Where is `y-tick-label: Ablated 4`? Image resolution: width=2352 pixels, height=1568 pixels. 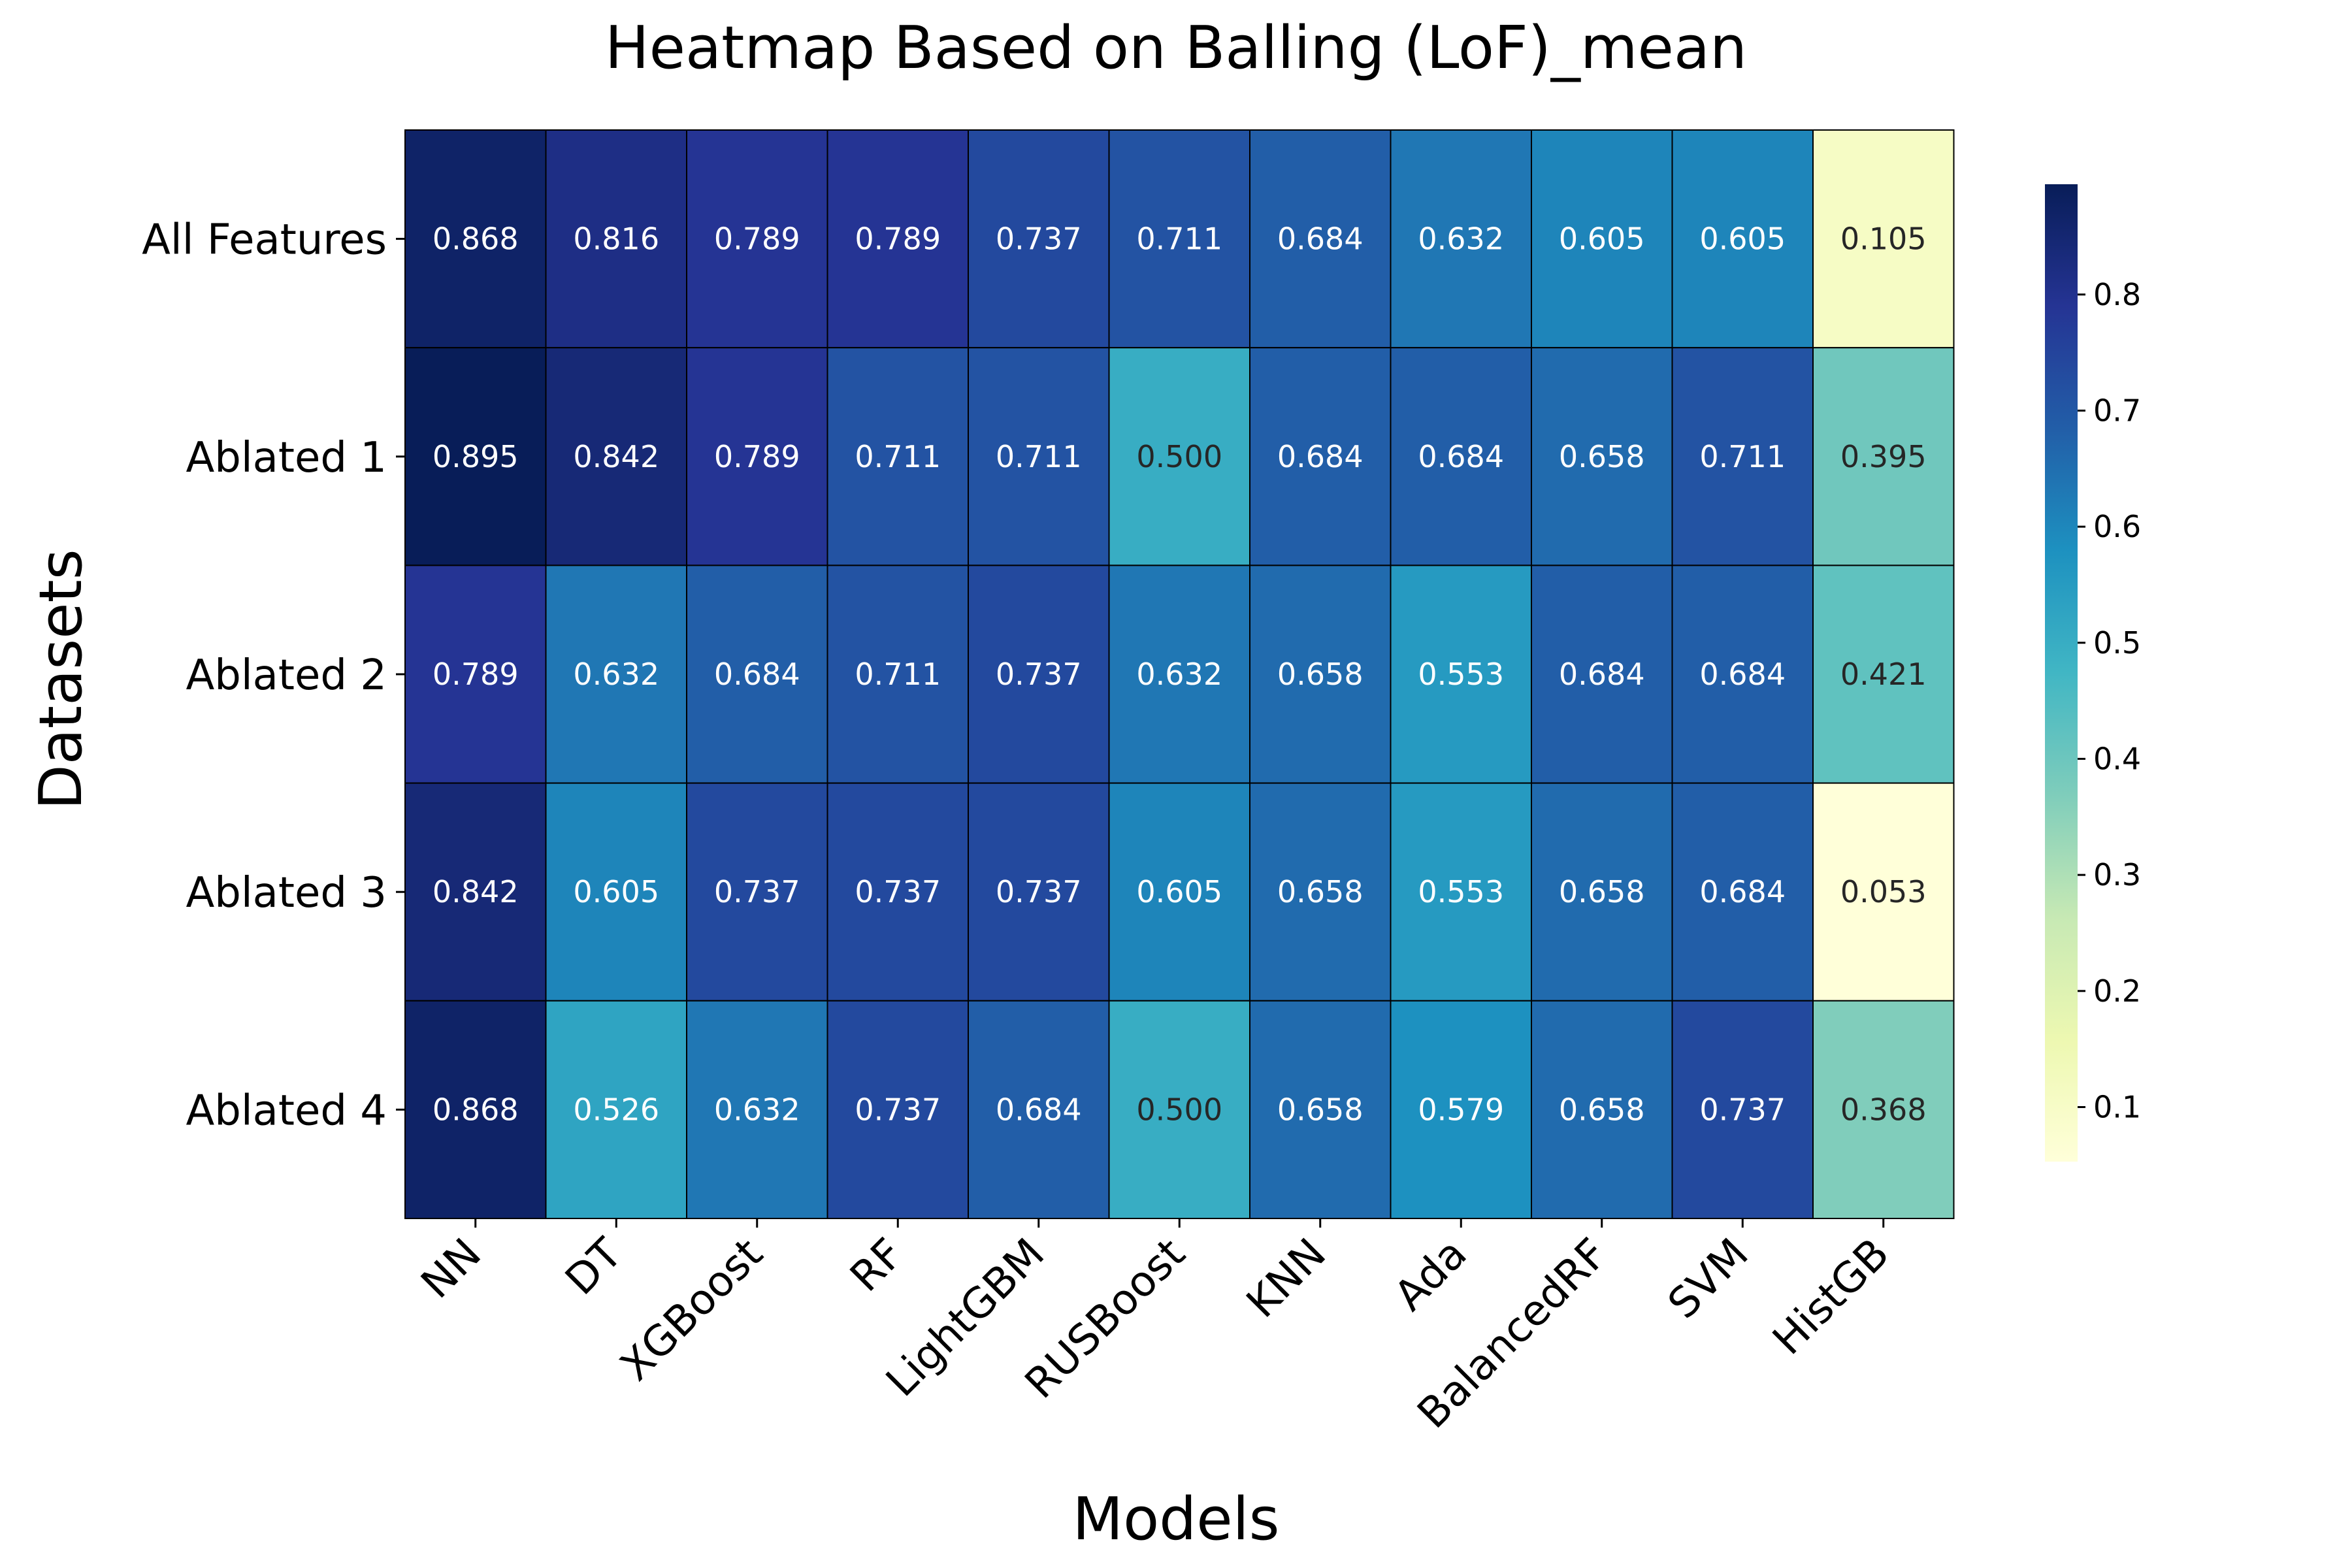
y-tick-label: Ablated 4 is located at coordinates (286, 1110).